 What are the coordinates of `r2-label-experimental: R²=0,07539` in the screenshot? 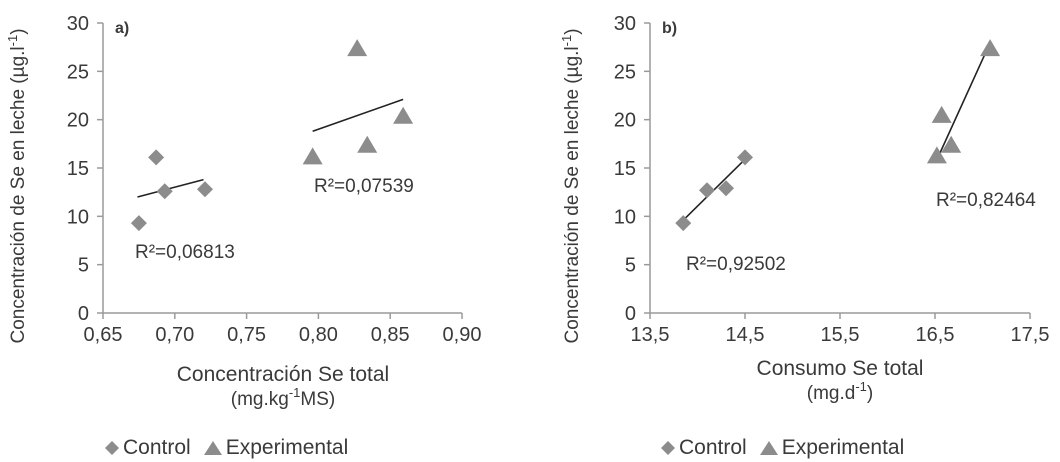 It's located at (364, 186).